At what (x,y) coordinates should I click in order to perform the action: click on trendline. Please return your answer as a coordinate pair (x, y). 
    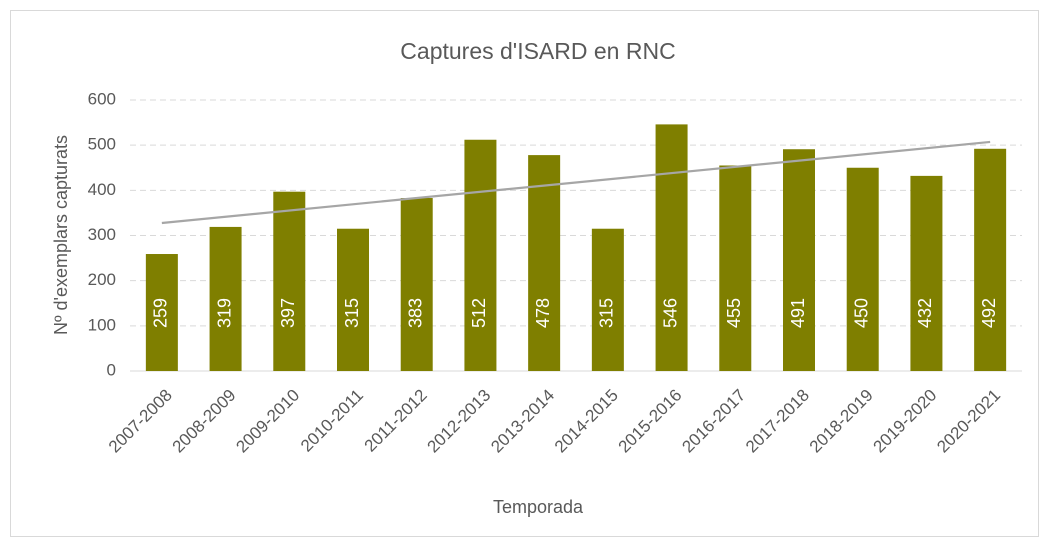
    Looking at the image, I should click on (576, 182).